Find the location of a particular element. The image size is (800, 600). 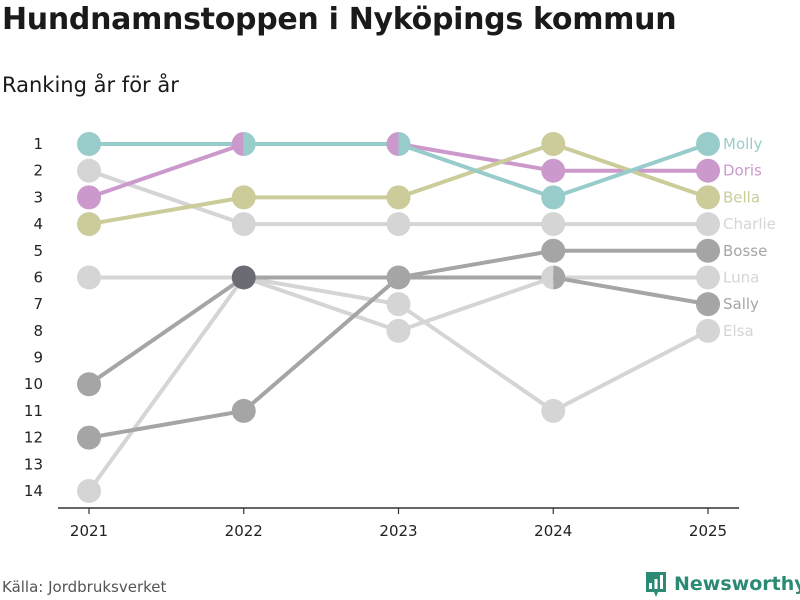

brand-logo: Newsworthy is located at coordinates (722, 584).